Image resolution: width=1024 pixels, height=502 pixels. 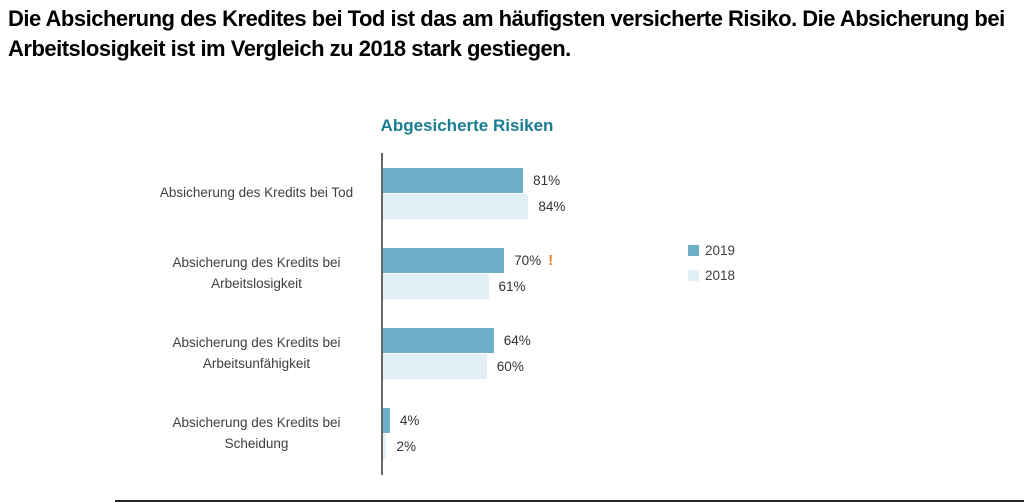 What do you see at coordinates (569, 501) in the screenshot?
I see `bottom-rule` at bounding box center [569, 501].